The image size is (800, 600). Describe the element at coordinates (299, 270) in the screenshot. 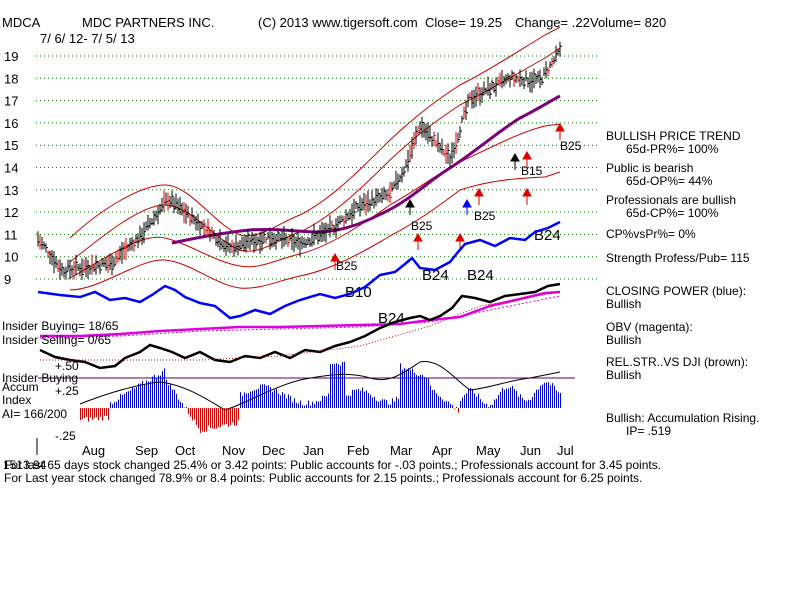

I see `closing-power-line` at that location.